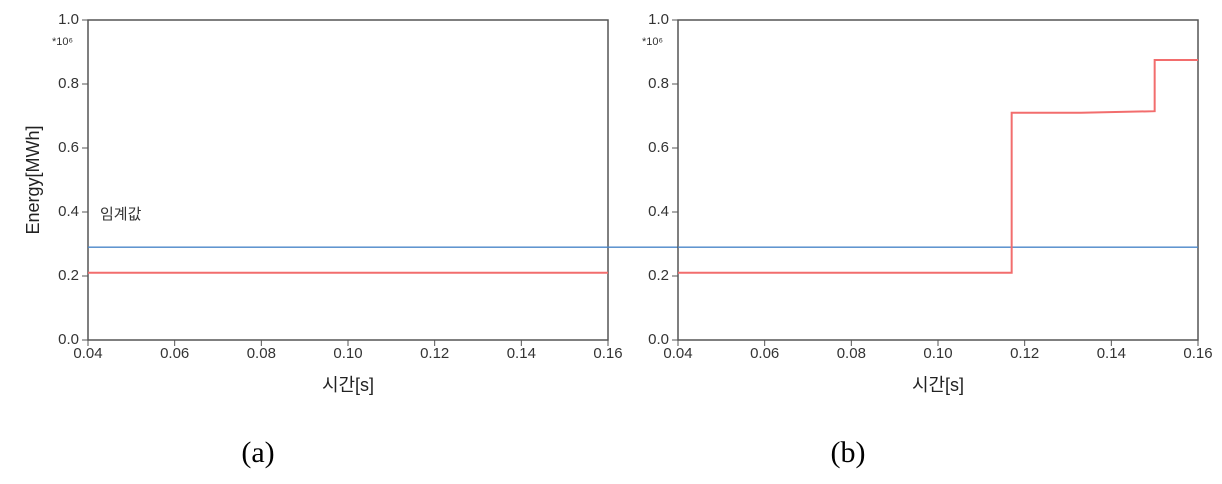  I want to click on caption: (b), so click(848, 452).